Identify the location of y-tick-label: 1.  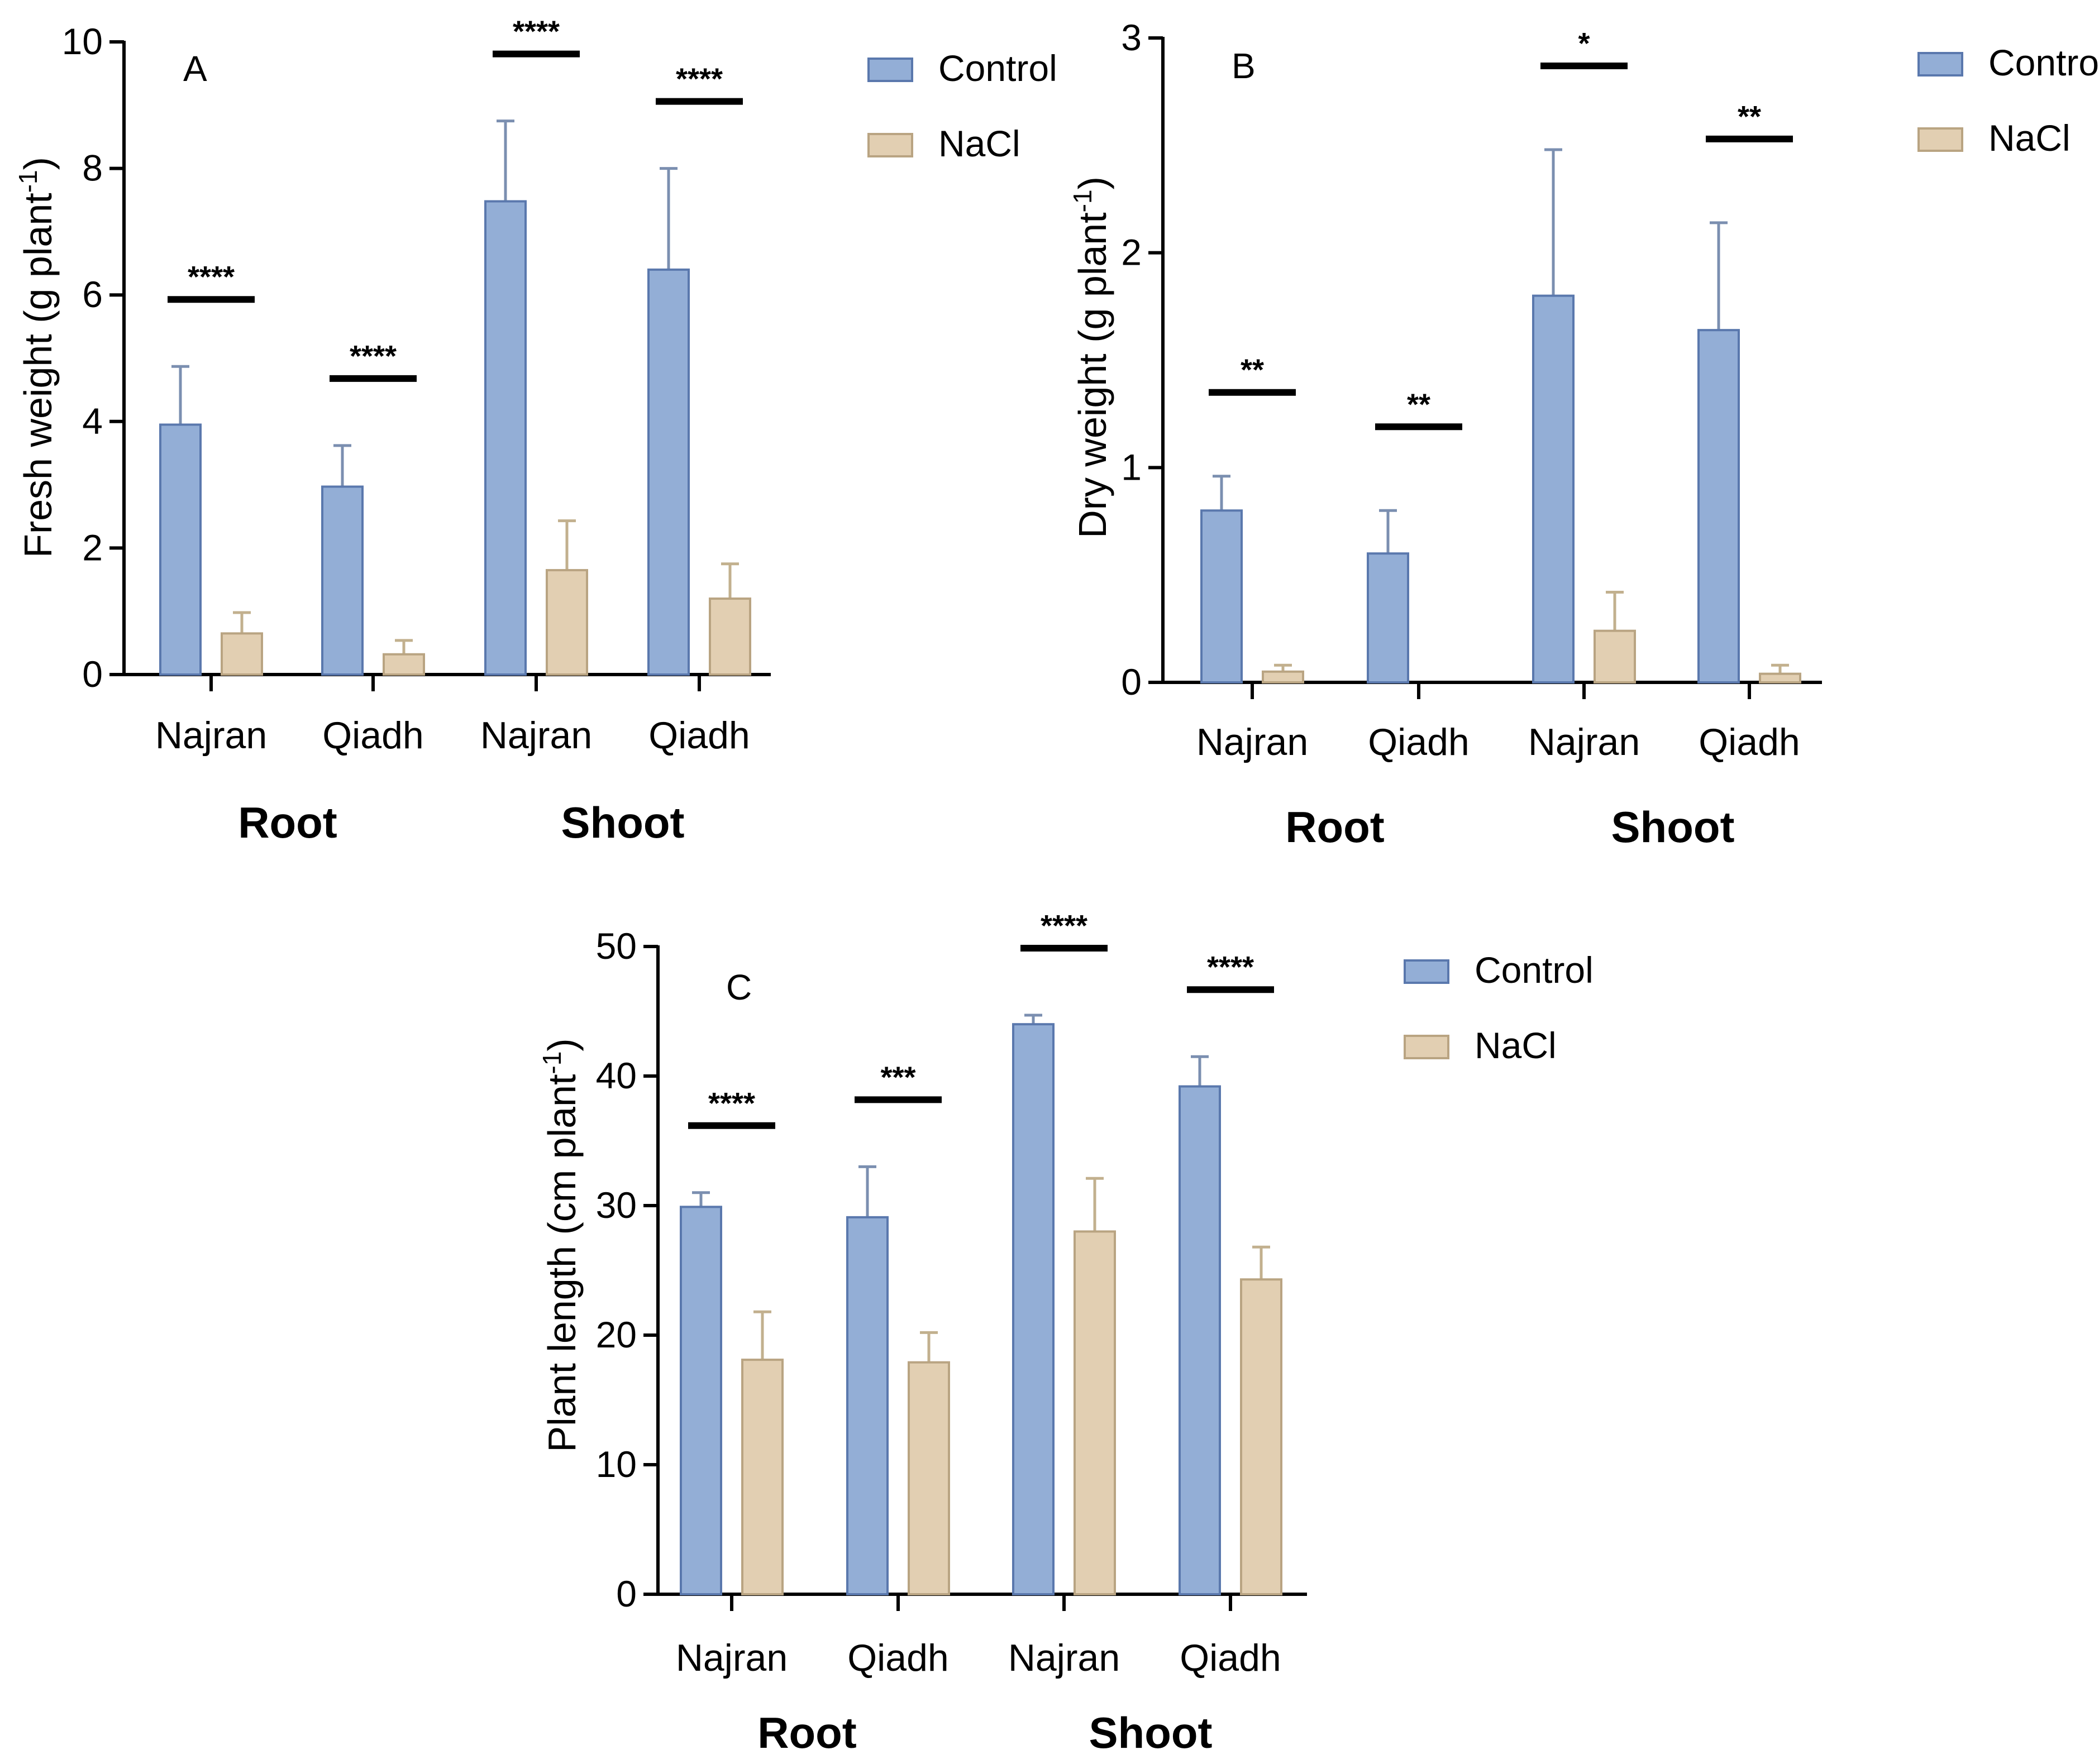
(1131, 466).